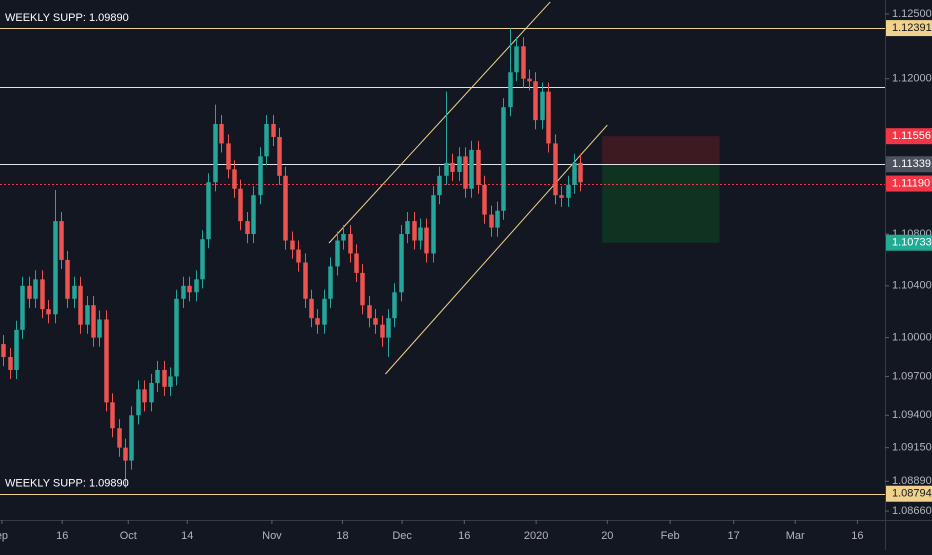  What do you see at coordinates (912, 494) in the screenshot?
I see `price-label: 1.08794` at bounding box center [912, 494].